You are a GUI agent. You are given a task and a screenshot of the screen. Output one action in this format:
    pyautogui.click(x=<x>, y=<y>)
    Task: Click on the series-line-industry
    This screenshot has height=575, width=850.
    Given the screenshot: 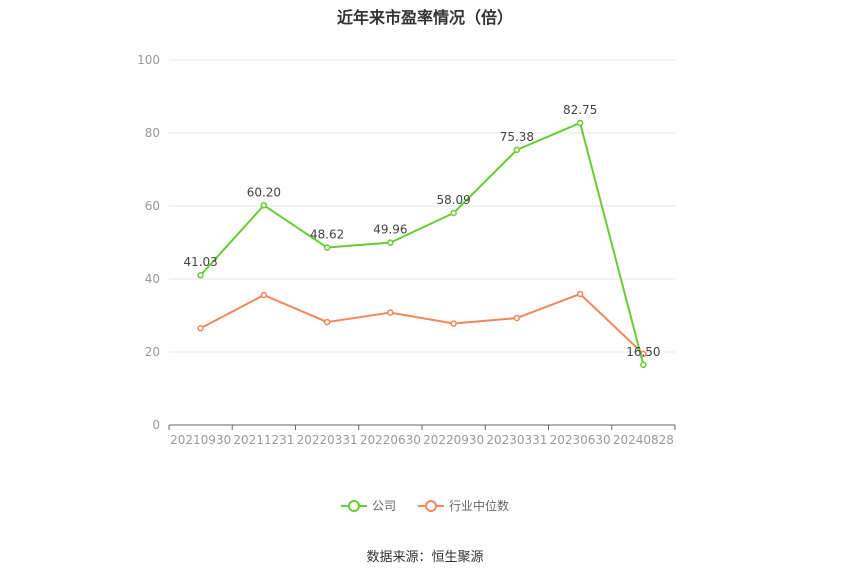 What is the action you would take?
    pyautogui.click(x=422, y=323)
    